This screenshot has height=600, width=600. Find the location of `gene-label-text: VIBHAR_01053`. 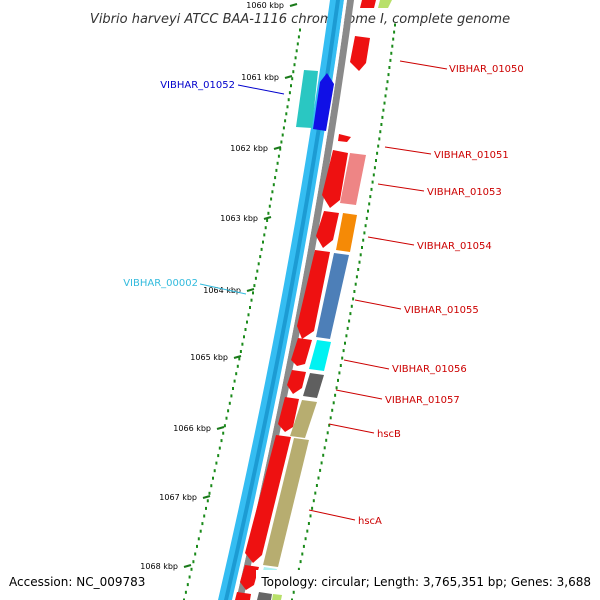

gene-label-text: VIBHAR_01053 is located at coordinates (464, 192).